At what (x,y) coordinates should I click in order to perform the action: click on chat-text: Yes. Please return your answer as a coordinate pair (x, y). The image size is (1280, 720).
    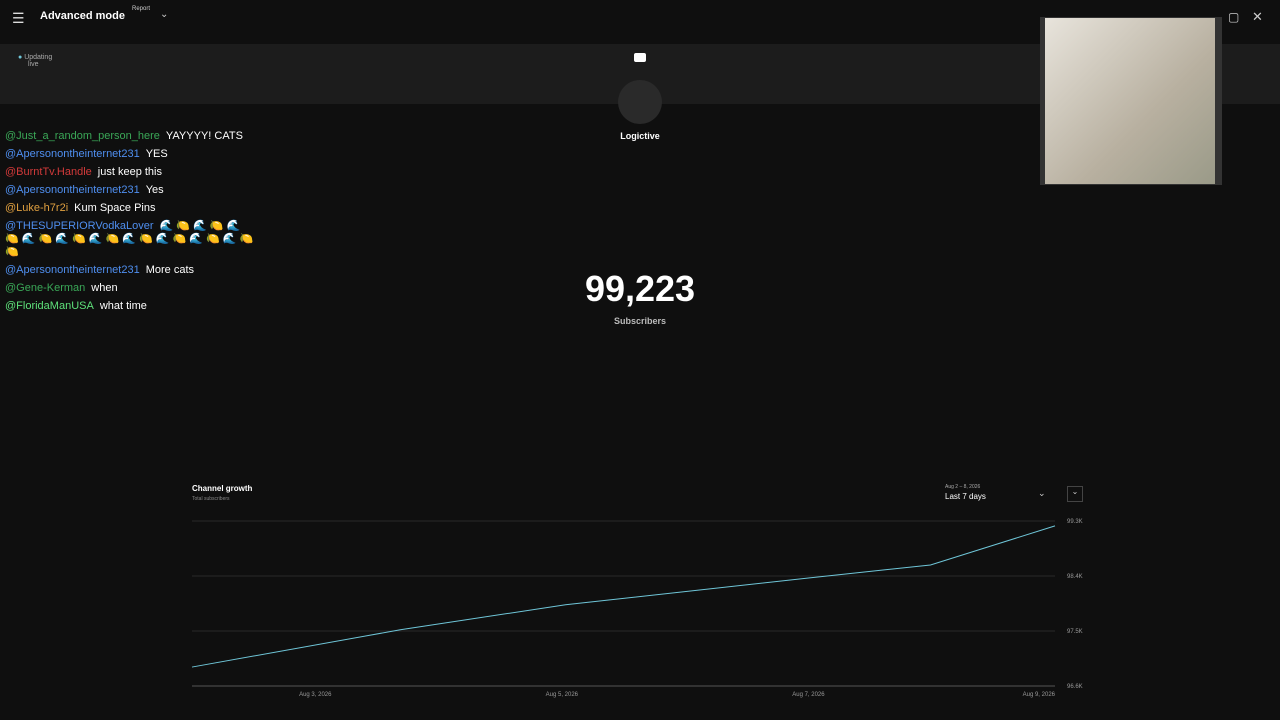
    Looking at the image, I should click on (154, 190).